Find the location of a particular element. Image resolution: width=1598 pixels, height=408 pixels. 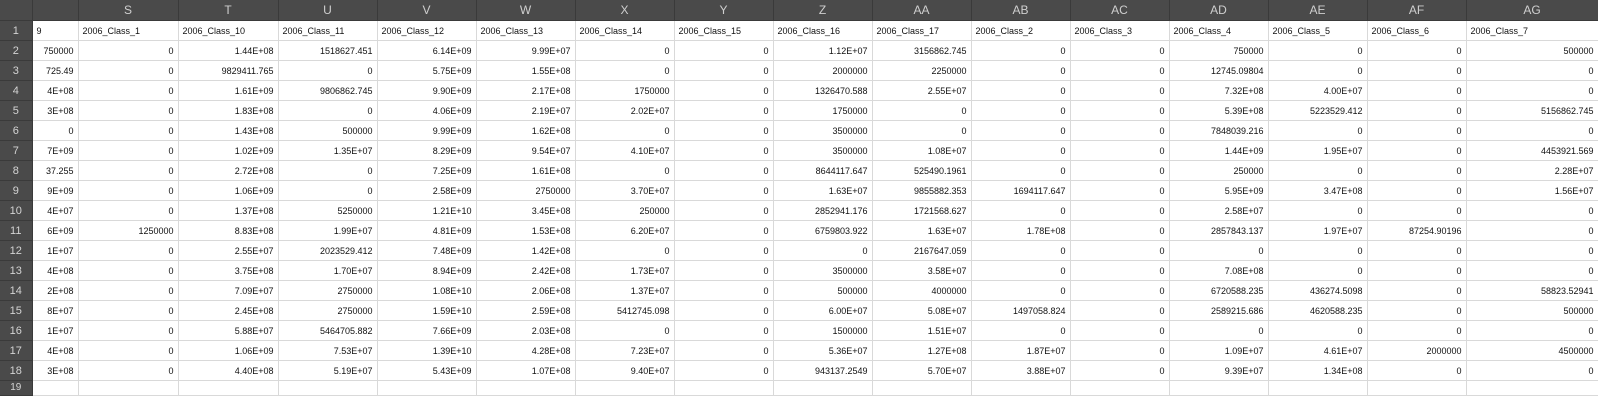

column-header-partial is located at coordinates (55, 10).